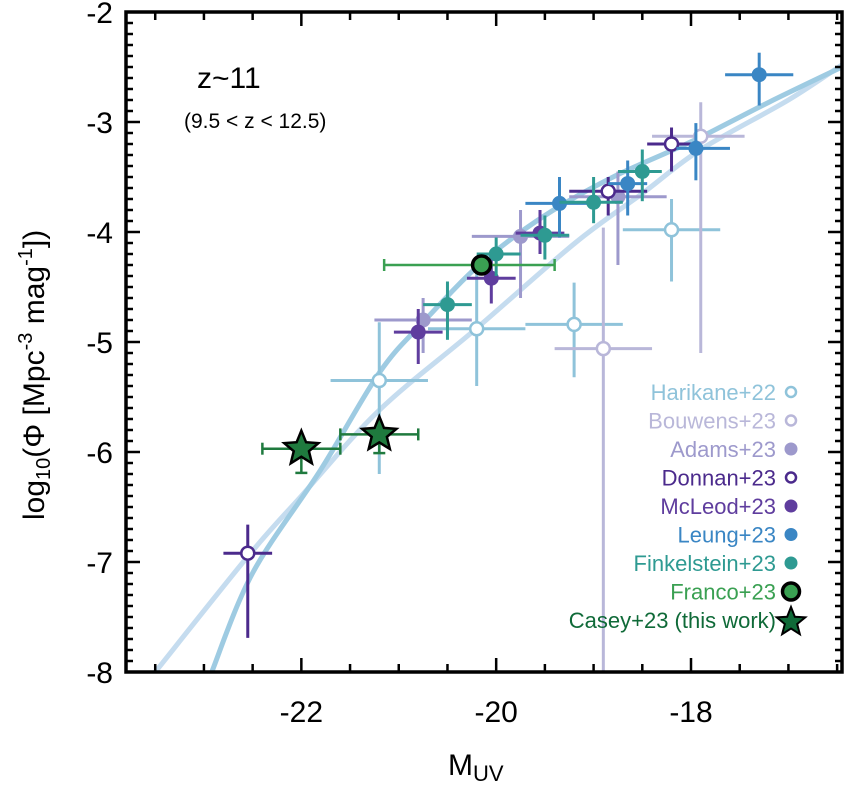 The width and height of the screenshot is (857, 787). What do you see at coordinates (99, 123) in the screenshot?
I see `y-tick-label: -3` at bounding box center [99, 123].